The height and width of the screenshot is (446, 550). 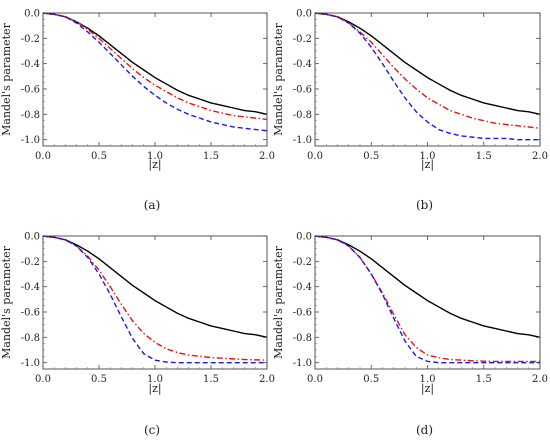 I want to click on panel-caption: (d), so click(x=424, y=430).